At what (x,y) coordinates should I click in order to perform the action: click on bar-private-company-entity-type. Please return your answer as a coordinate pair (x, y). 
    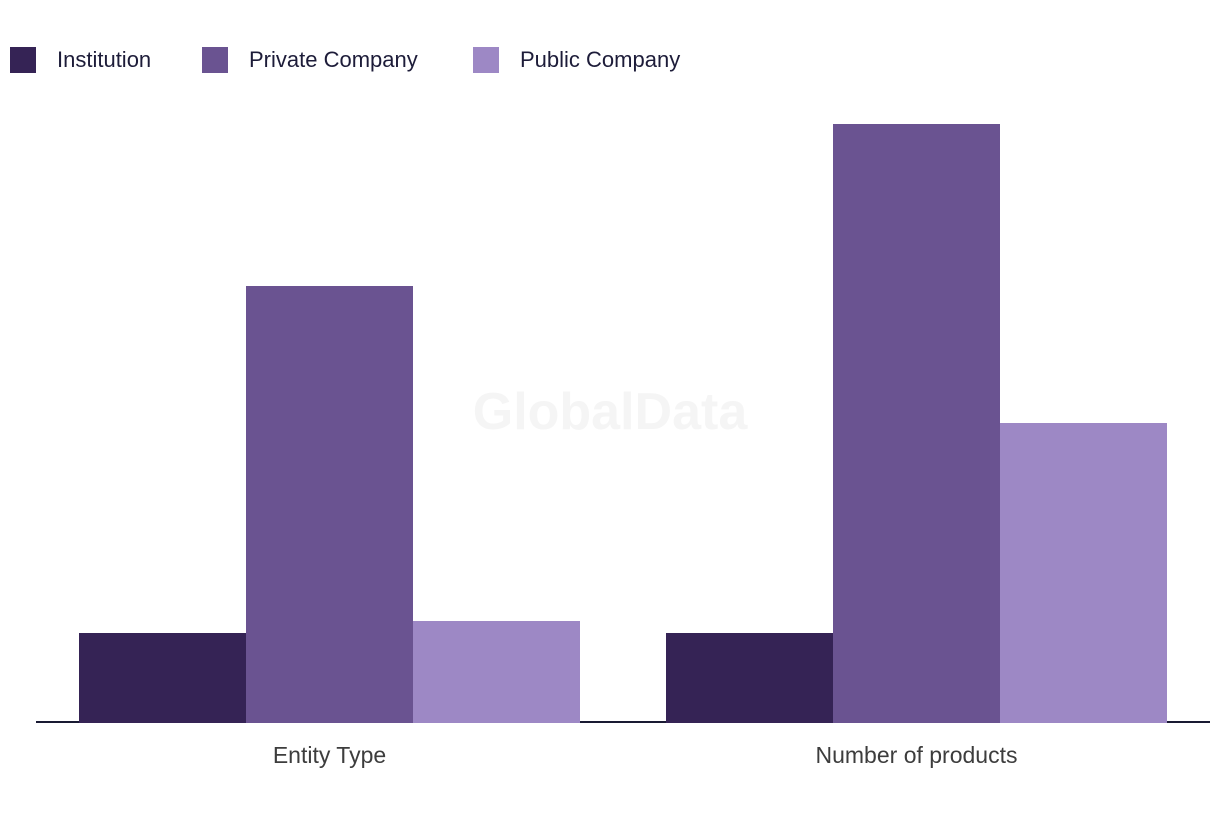
    Looking at the image, I should click on (329, 504).